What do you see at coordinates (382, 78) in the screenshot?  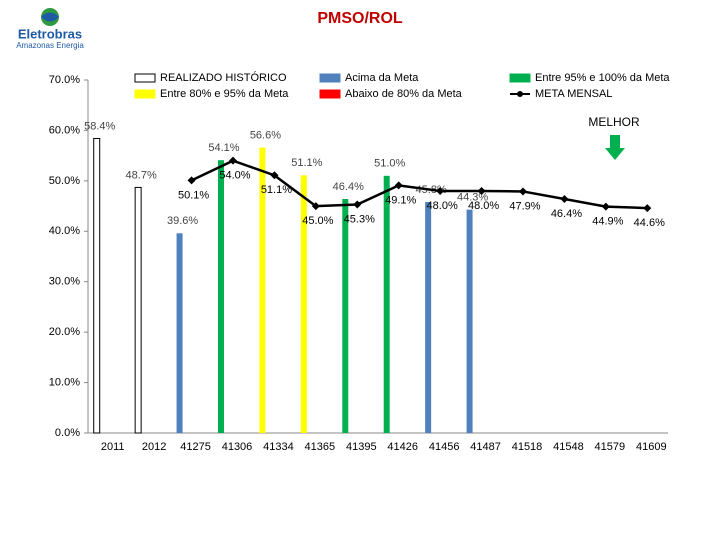 I see `legend-label: Acima da Meta` at bounding box center [382, 78].